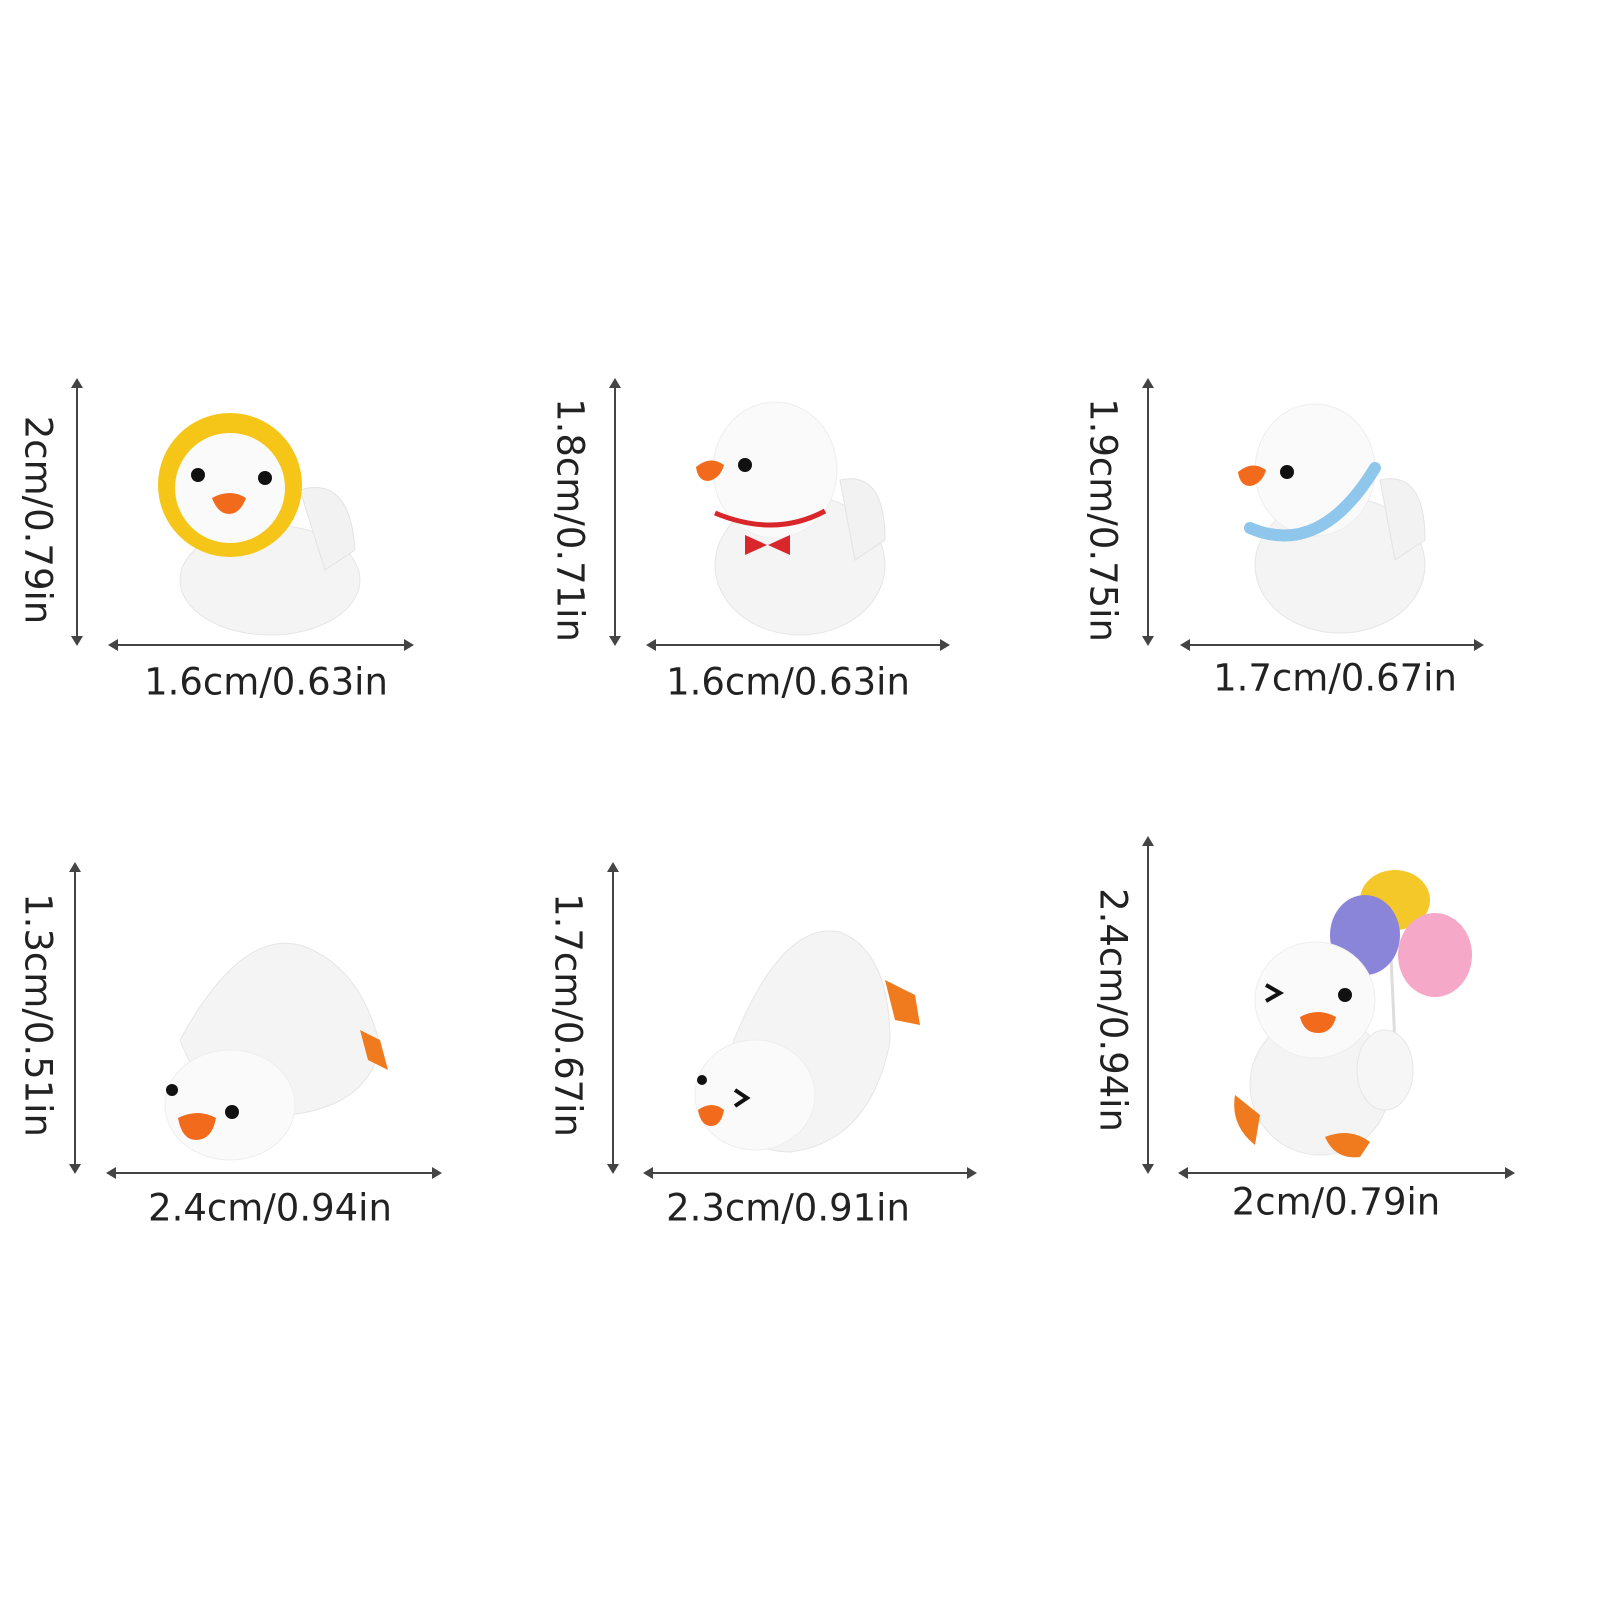 This screenshot has width=1600, height=1600. What do you see at coordinates (1335, 678) in the screenshot?
I see `width-label: 1.7cm/0.67in` at bounding box center [1335, 678].